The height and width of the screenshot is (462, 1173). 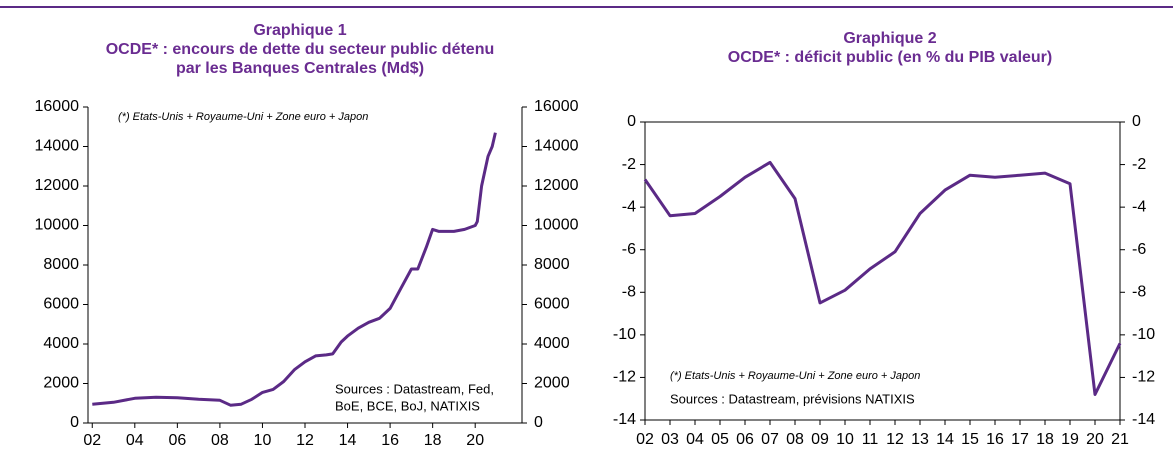 I want to click on y2-tick-label: -8, so click(x=1139, y=292).